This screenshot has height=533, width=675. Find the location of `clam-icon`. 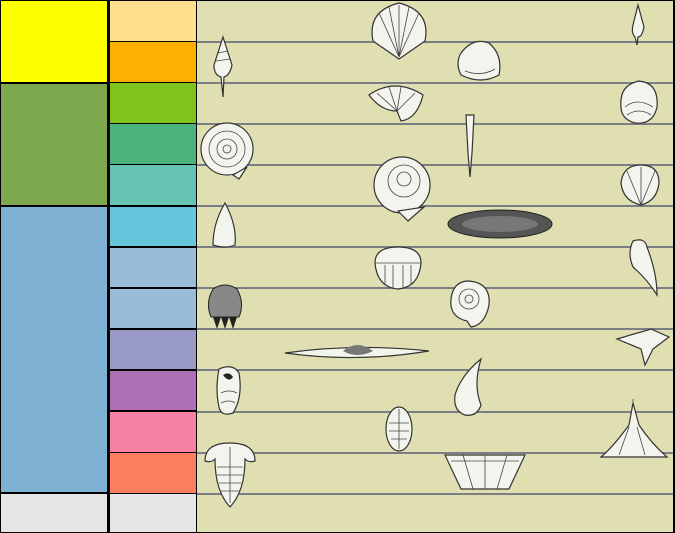

clam-icon is located at coordinates (479, 60).